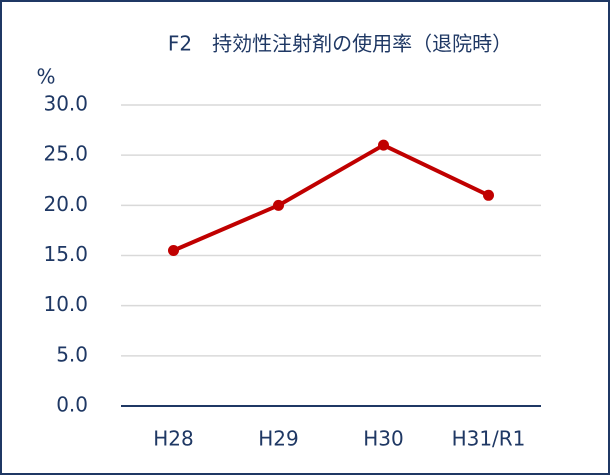 The width and height of the screenshot is (610, 475). What do you see at coordinates (65, 104) in the screenshot?
I see `y-tick-label: 30.0` at bounding box center [65, 104].